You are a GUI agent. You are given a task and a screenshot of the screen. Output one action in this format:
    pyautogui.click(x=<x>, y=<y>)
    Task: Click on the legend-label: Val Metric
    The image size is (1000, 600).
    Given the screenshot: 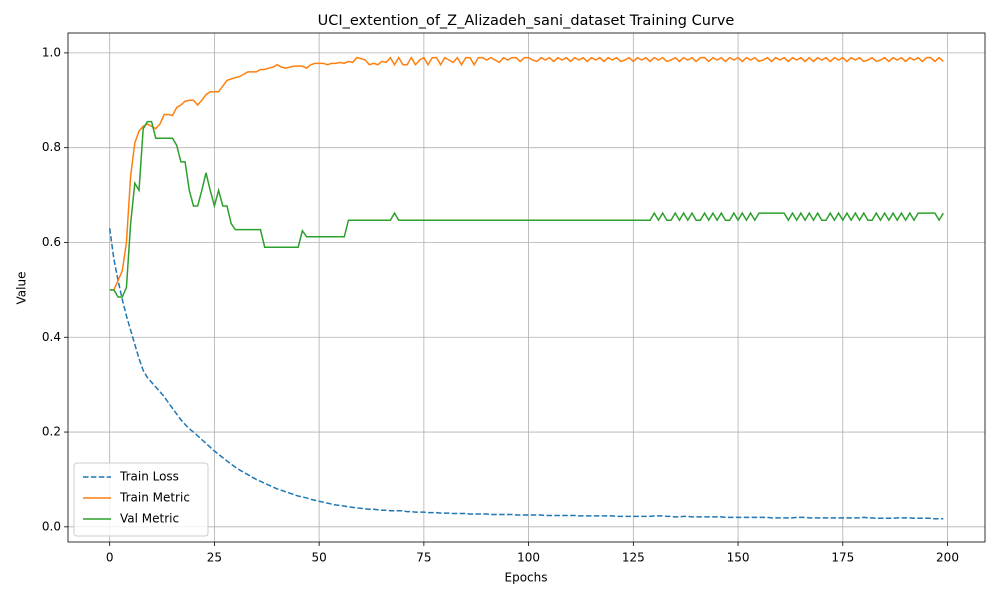 What is the action you would take?
    pyautogui.click(x=149, y=519)
    